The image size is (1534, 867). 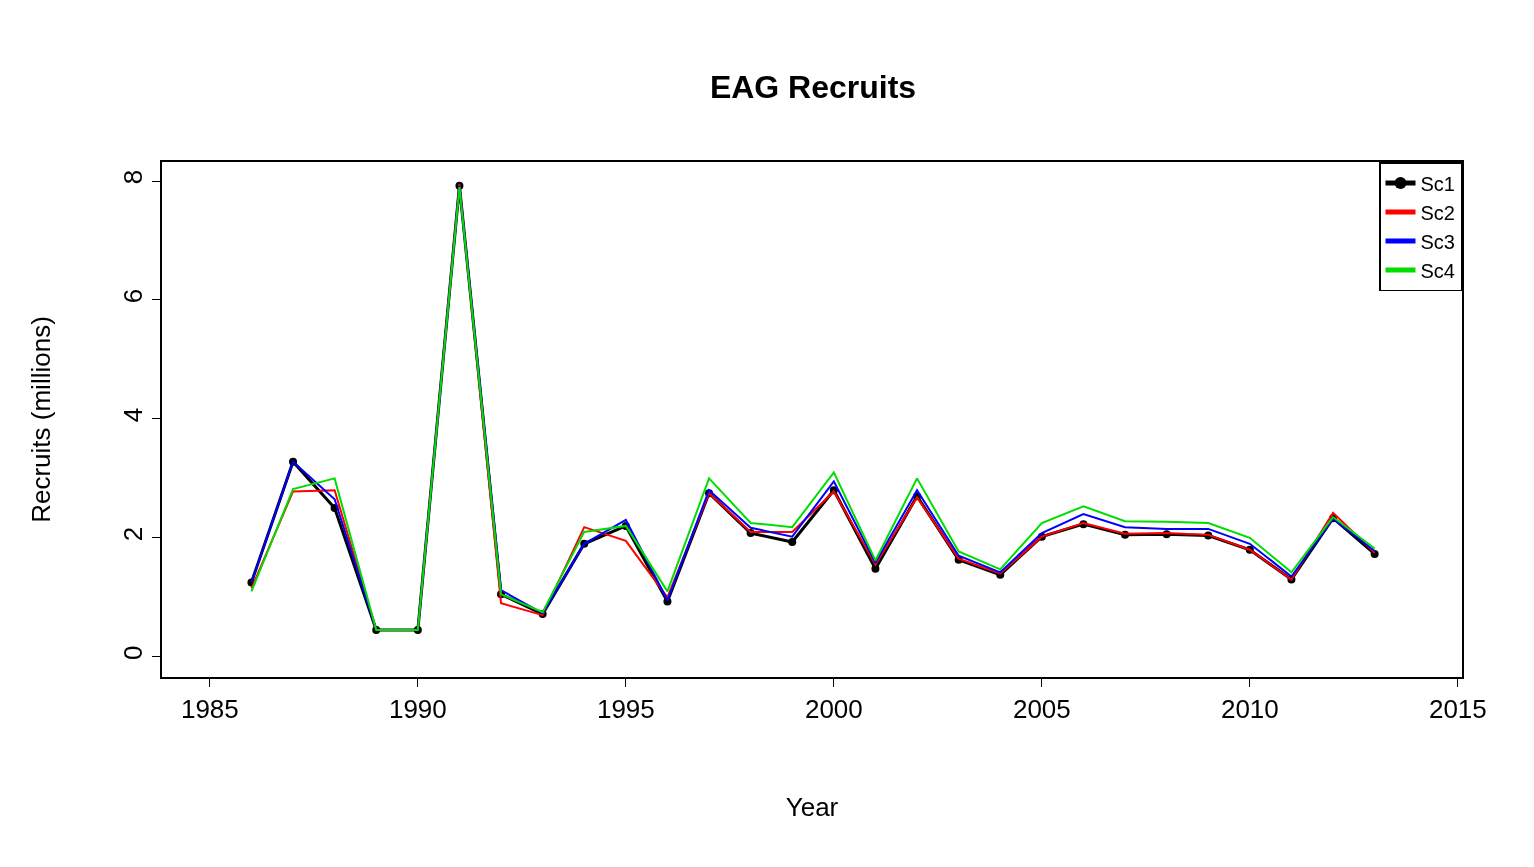 I want to click on legend-label: Sc2, so click(x=1437, y=212).